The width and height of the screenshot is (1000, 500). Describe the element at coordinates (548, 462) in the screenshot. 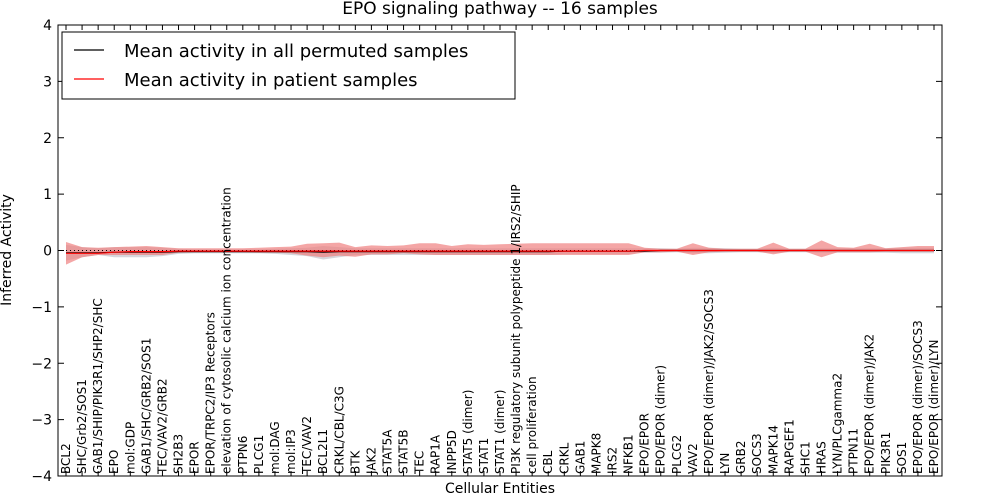

I see `x-tick-label: CBL` at that location.